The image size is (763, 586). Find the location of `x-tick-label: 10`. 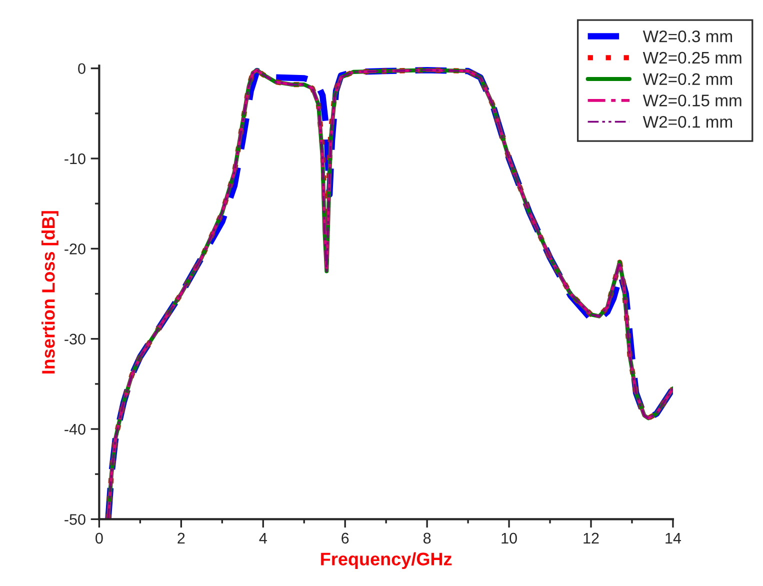

x-tick-label: 10 is located at coordinates (509, 538).